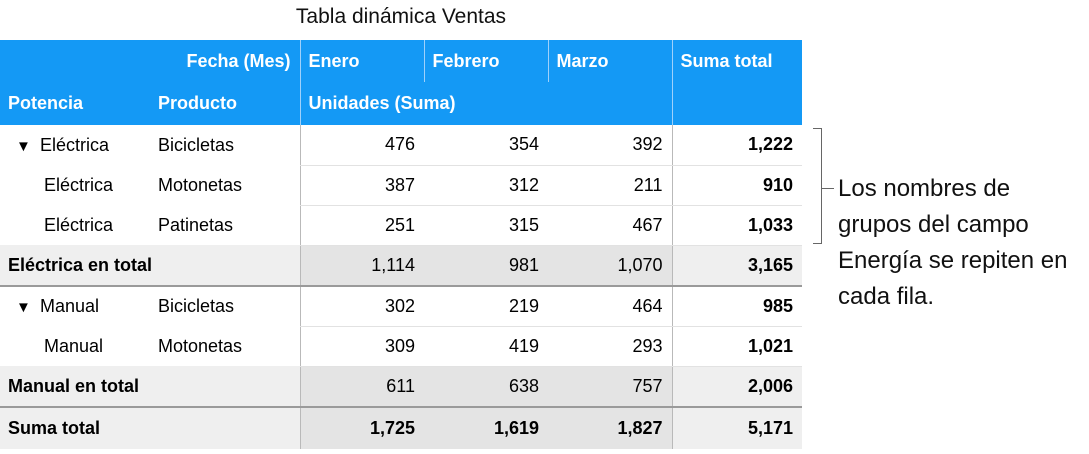  I want to click on subtotal-total: 3,165, so click(736, 265).